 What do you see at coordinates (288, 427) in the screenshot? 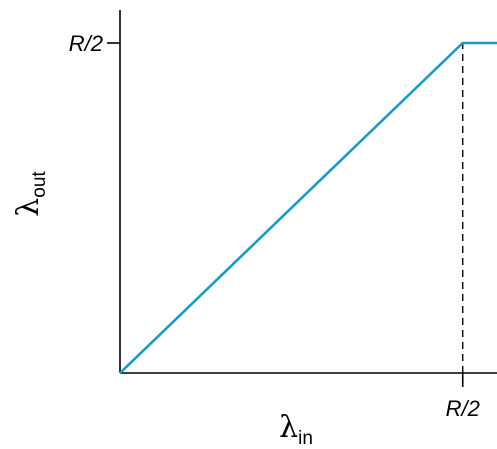
I see `x-axis-symbol: λ` at bounding box center [288, 427].